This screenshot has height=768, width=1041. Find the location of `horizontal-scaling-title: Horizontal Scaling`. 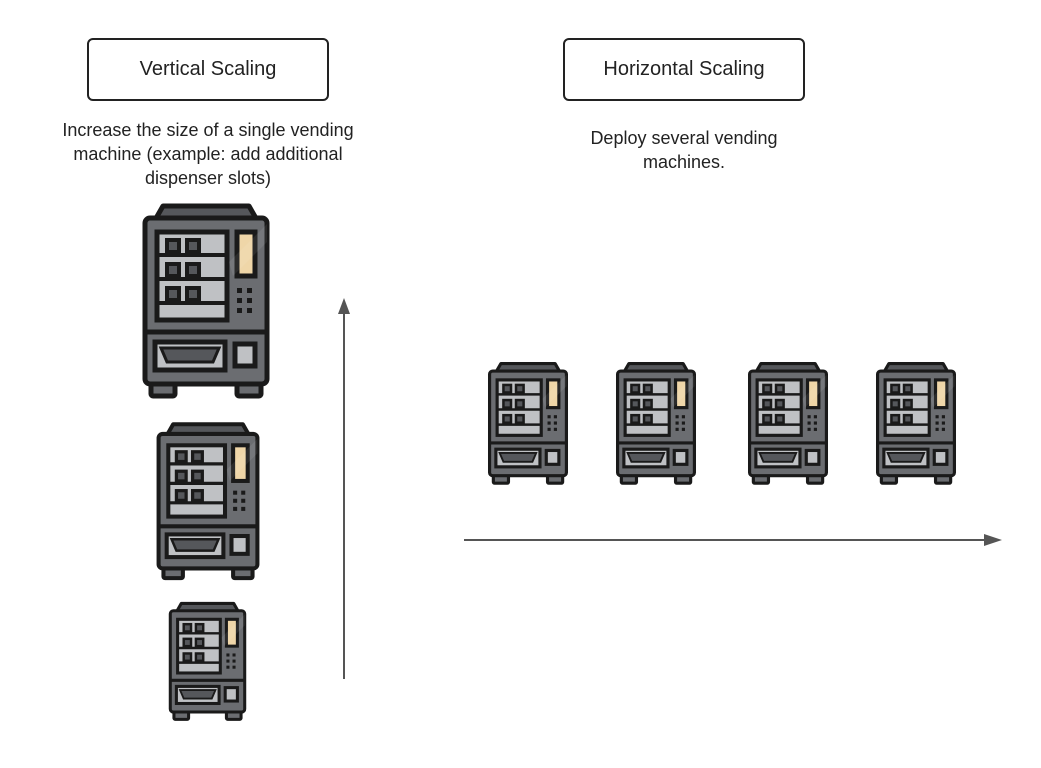

horizontal-scaling-title: Horizontal Scaling is located at coordinates (684, 69).